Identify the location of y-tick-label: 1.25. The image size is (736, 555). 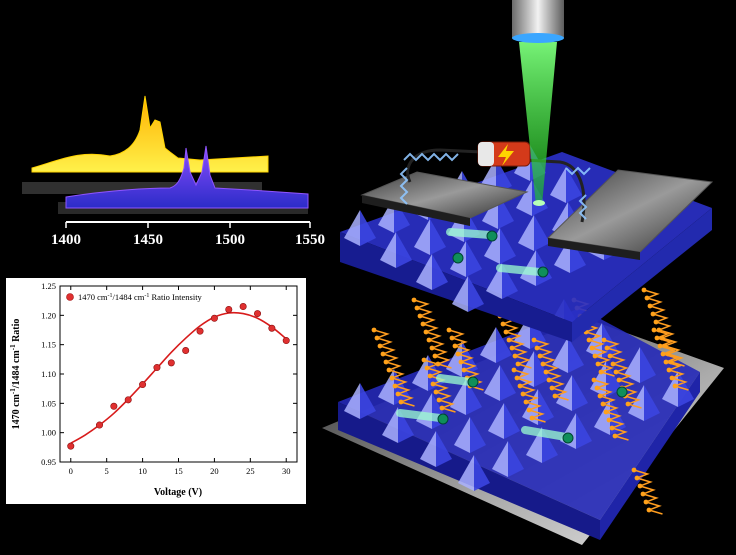
(48, 286).